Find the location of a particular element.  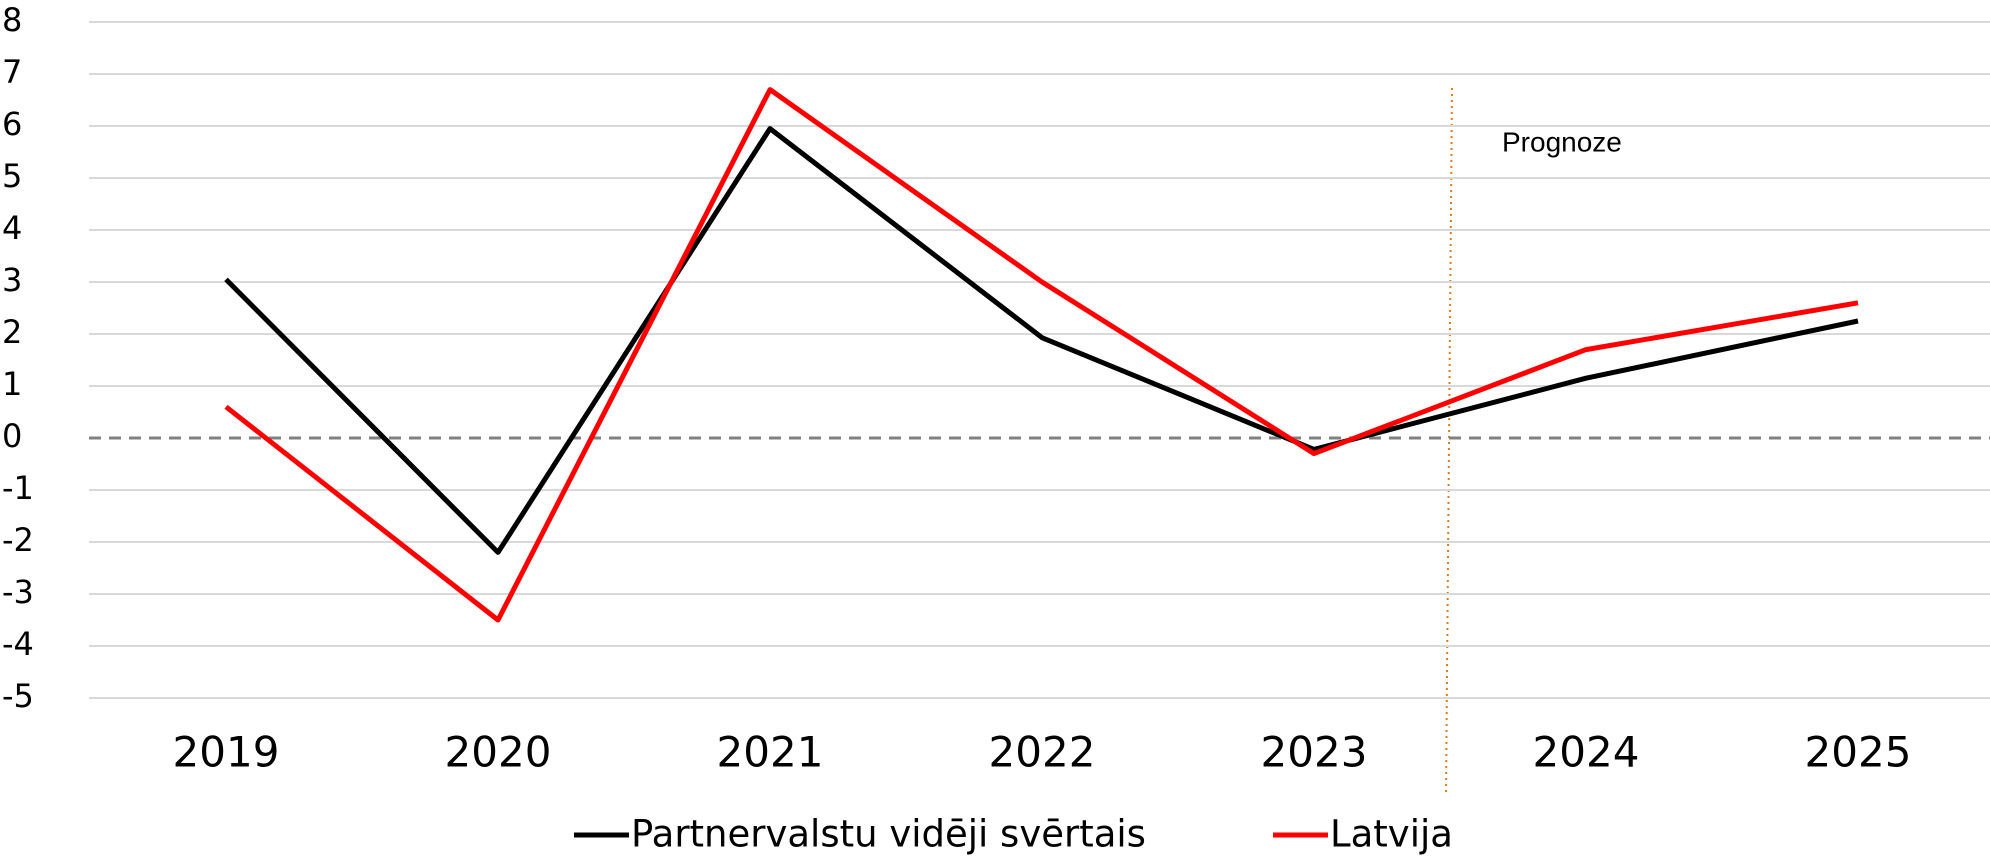

y-tick-label: -1 is located at coordinates (18, 488).